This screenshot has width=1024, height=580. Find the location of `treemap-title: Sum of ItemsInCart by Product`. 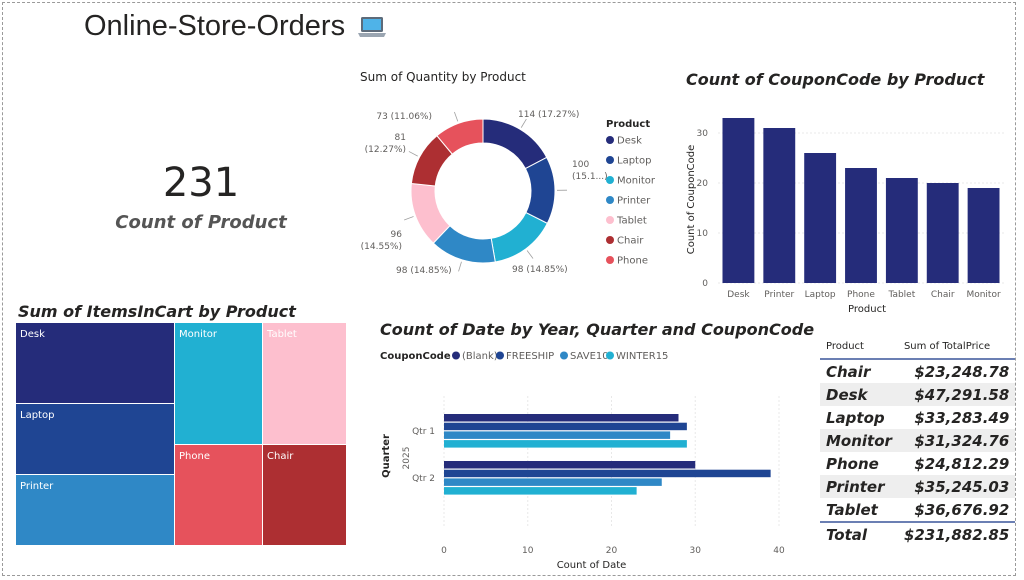

treemap-title: Sum of ItemsInCart by Product is located at coordinates (157, 311).